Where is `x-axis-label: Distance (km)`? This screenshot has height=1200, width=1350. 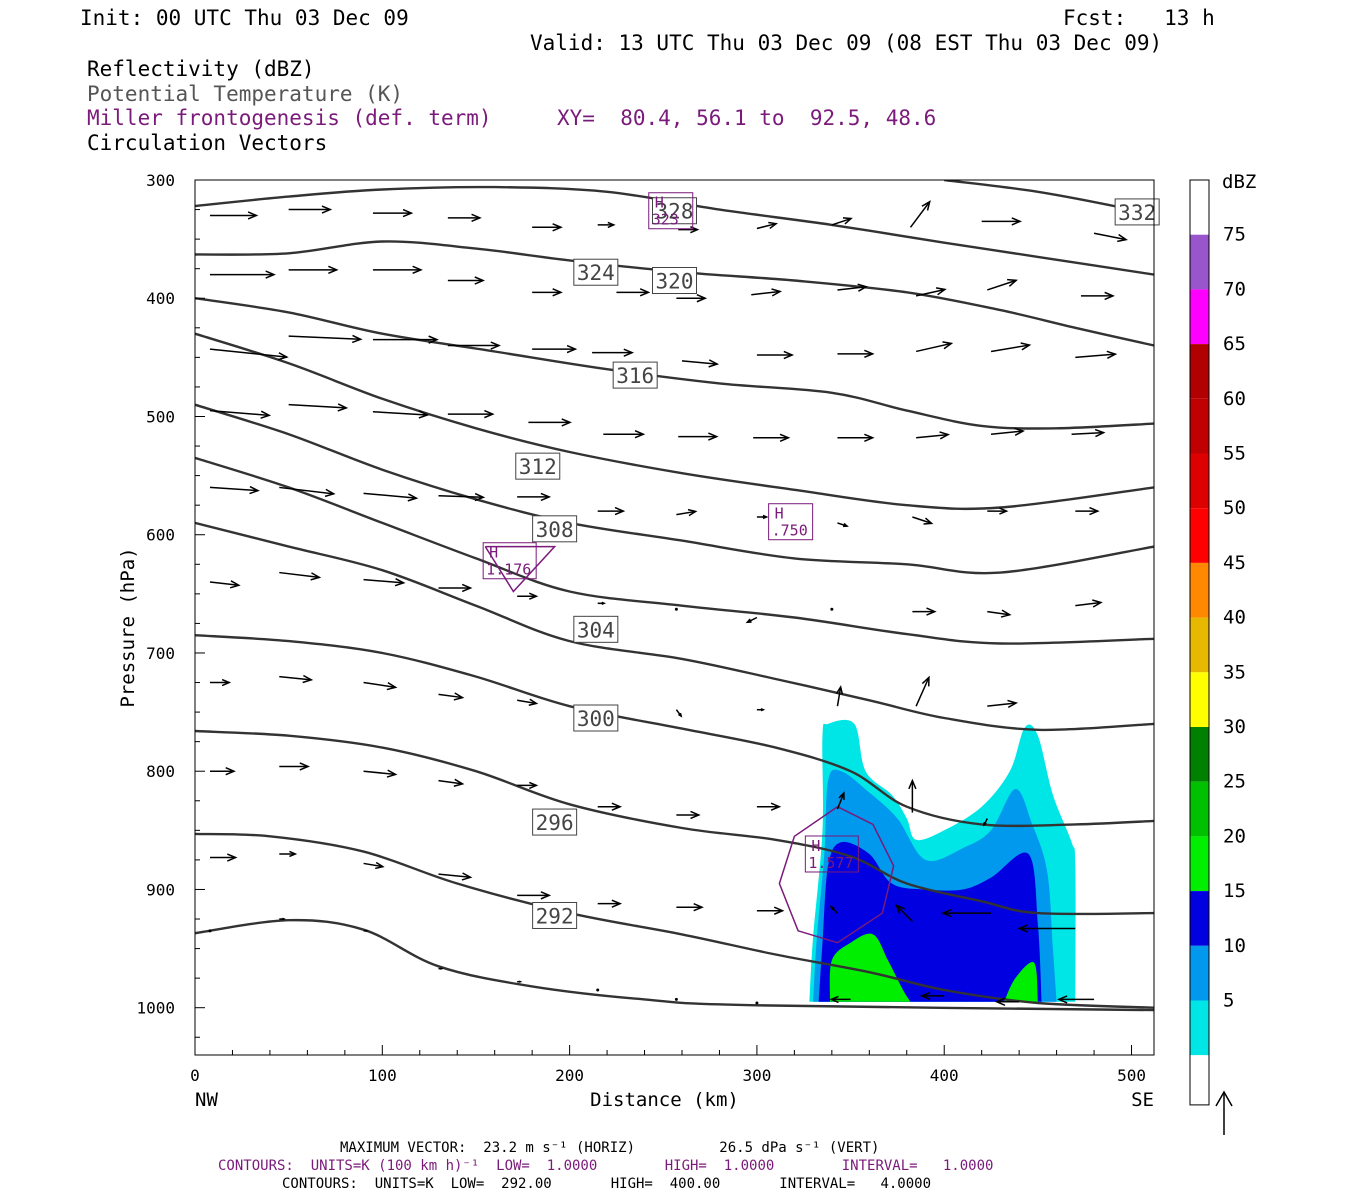
x-axis-label: Distance (km) is located at coordinates (664, 1100).